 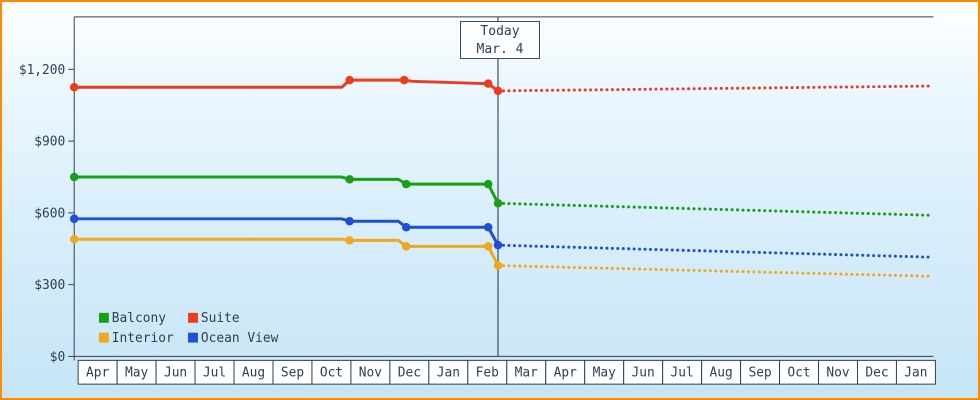 I want to click on month-label: Mar, so click(x=526, y=373).